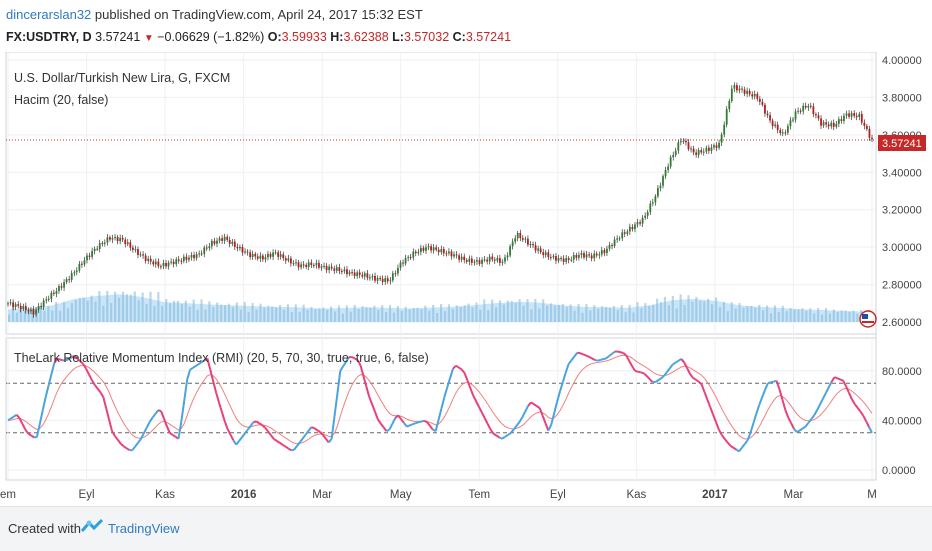  What do you see at coordinates (117, 37) in the screenshot?
I see `last-price: 3.57241` at bounding box center [117, 37].